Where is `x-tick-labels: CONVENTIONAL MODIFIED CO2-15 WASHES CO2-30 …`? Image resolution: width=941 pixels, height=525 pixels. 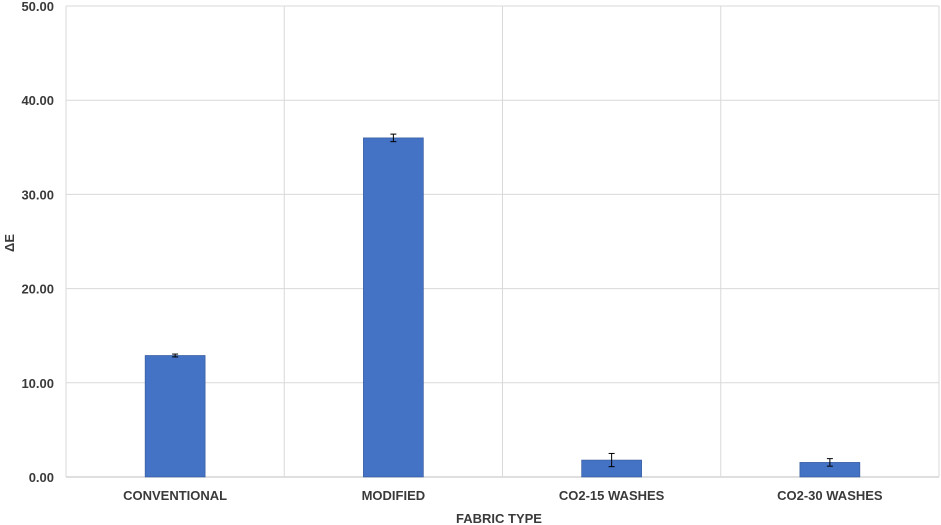 x-tick-labels: CONVENTIONAL MODIFIED CO2-15 WASHES CO2-30 … is located at coordinates (503, 495).